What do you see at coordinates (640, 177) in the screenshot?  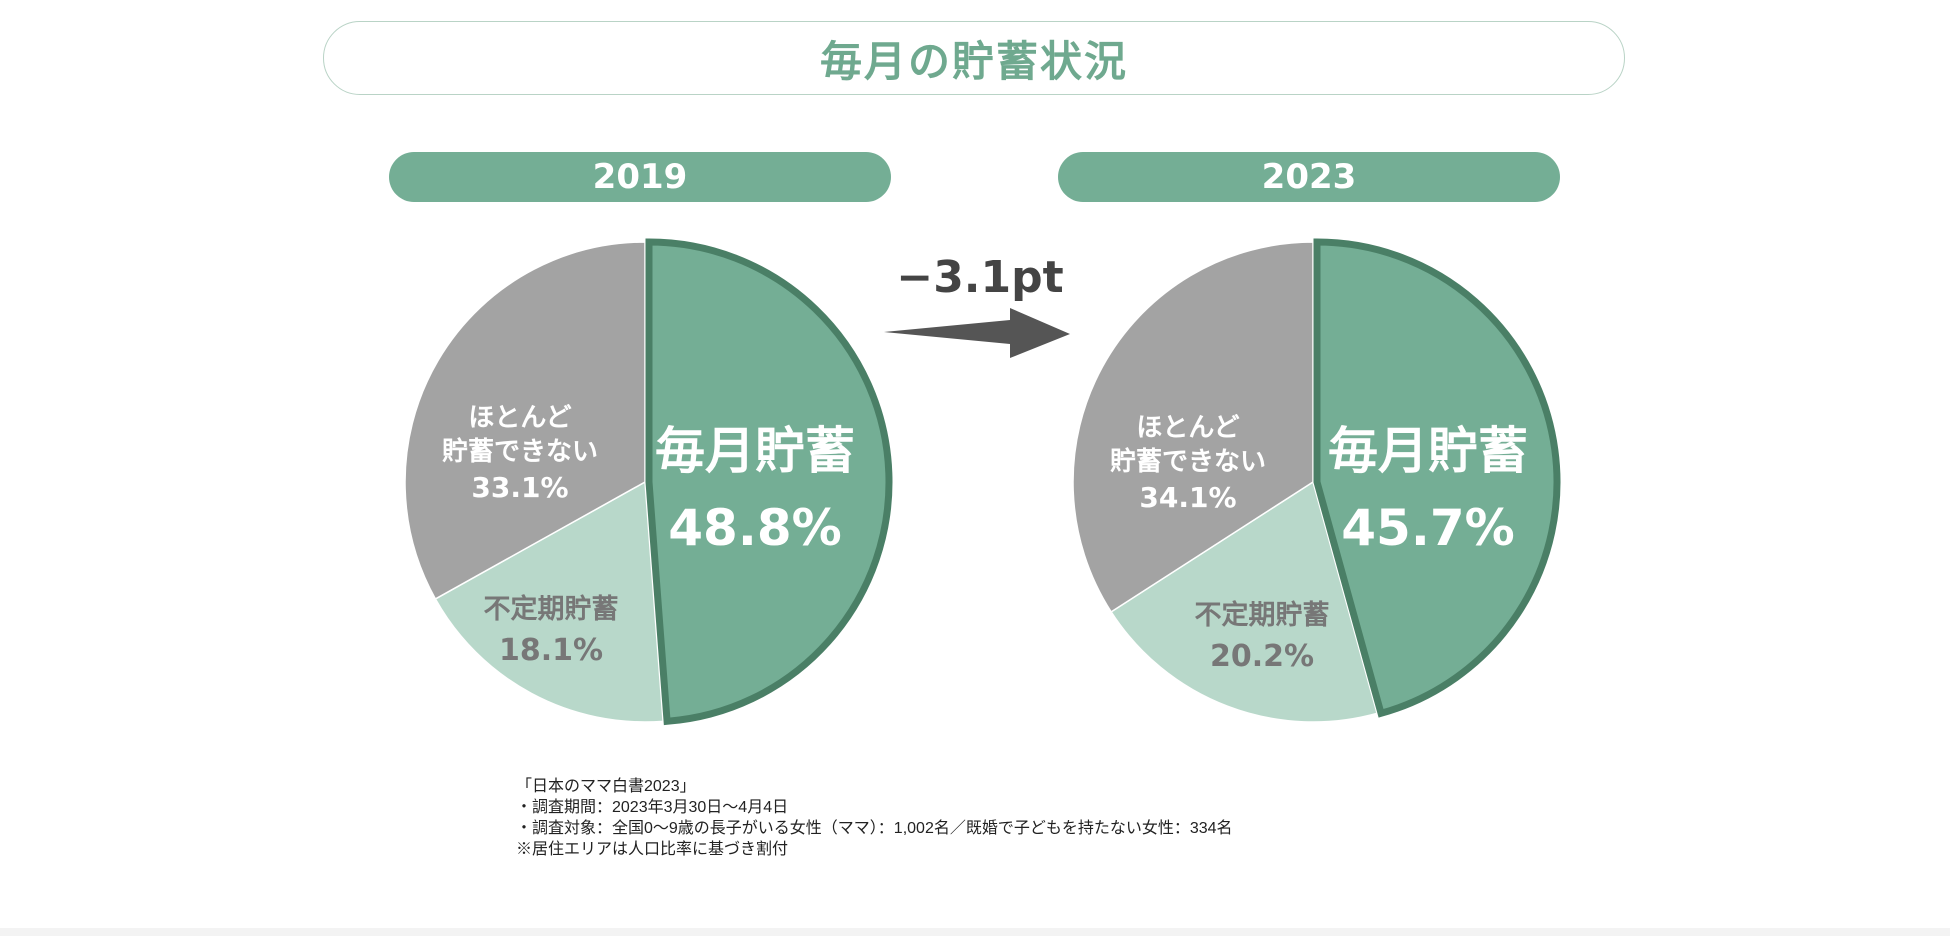 I see `year-label-2019: 2019` at bounding box center [640, 177].